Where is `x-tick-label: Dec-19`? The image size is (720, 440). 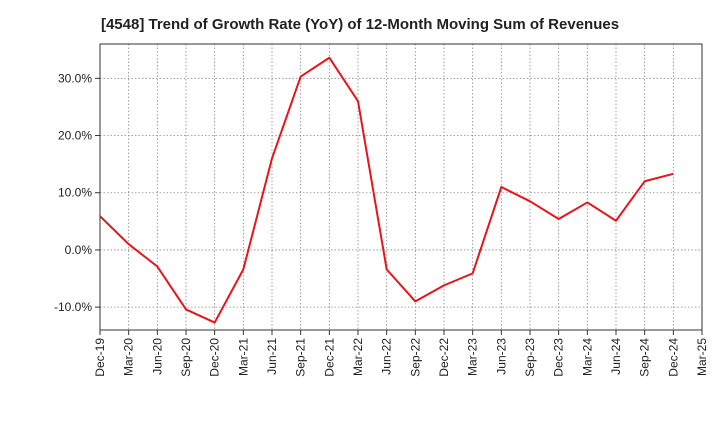 x-tick-label: Dec-19 is located at coordinates (100, 357).